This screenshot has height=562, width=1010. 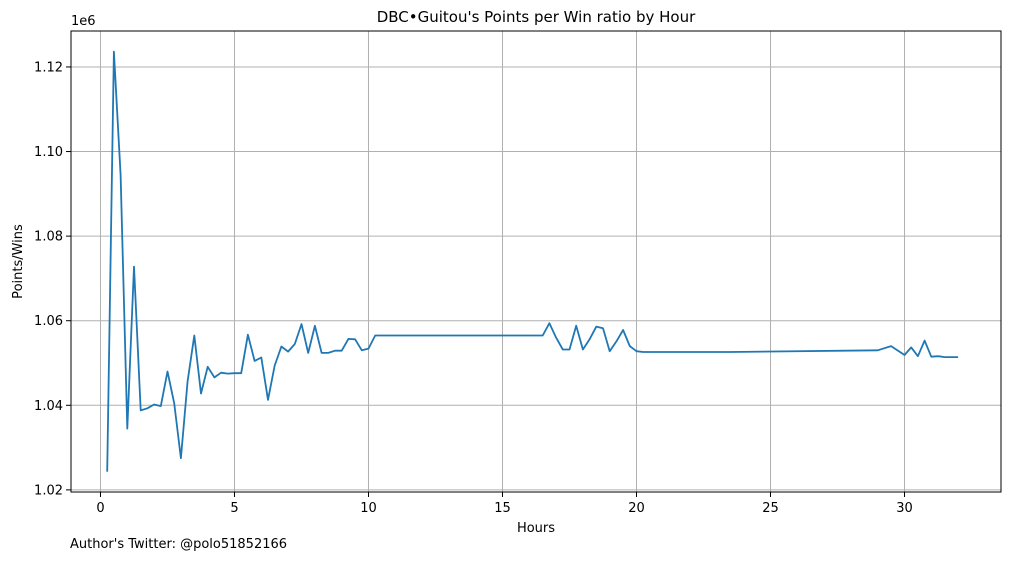 What do you see at coordinates (770, 508) in the screenshot?
I see `x-tick-label: 25` at bounding box center [770, 508].